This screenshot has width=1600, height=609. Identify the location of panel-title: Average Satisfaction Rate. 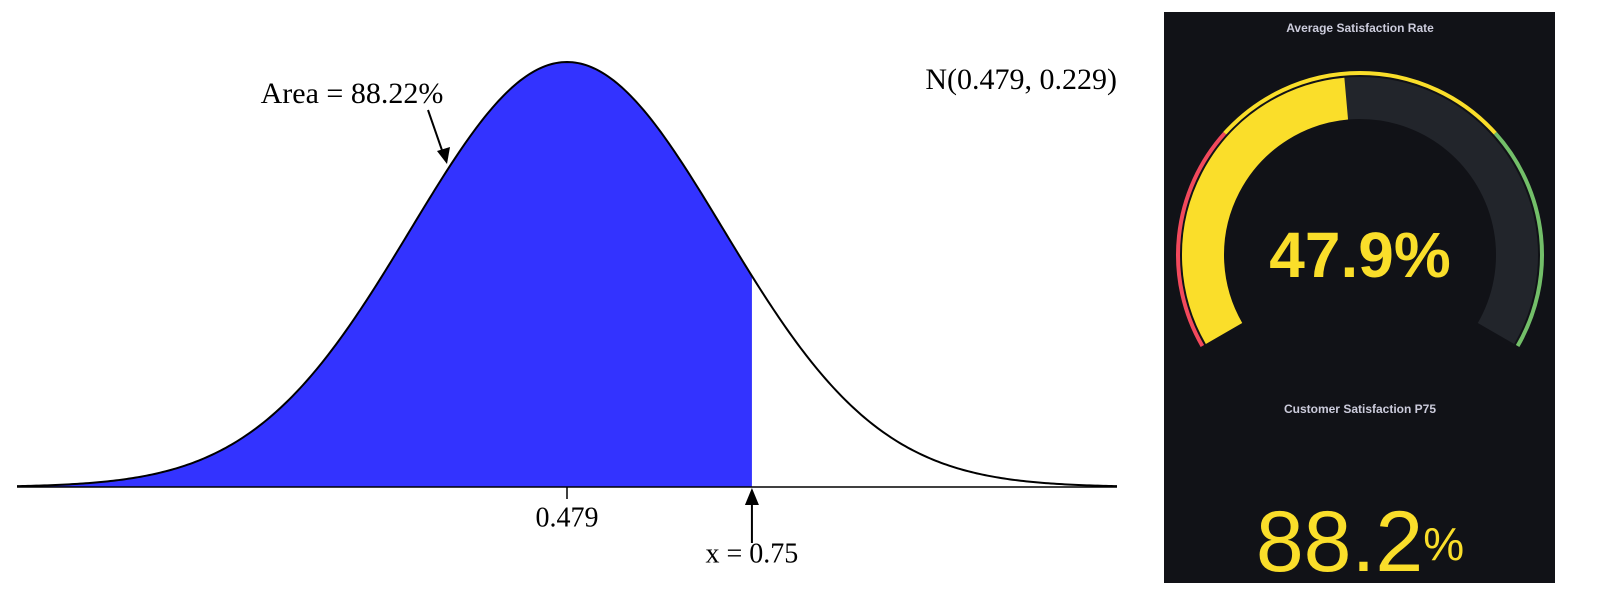
(1360, 28).